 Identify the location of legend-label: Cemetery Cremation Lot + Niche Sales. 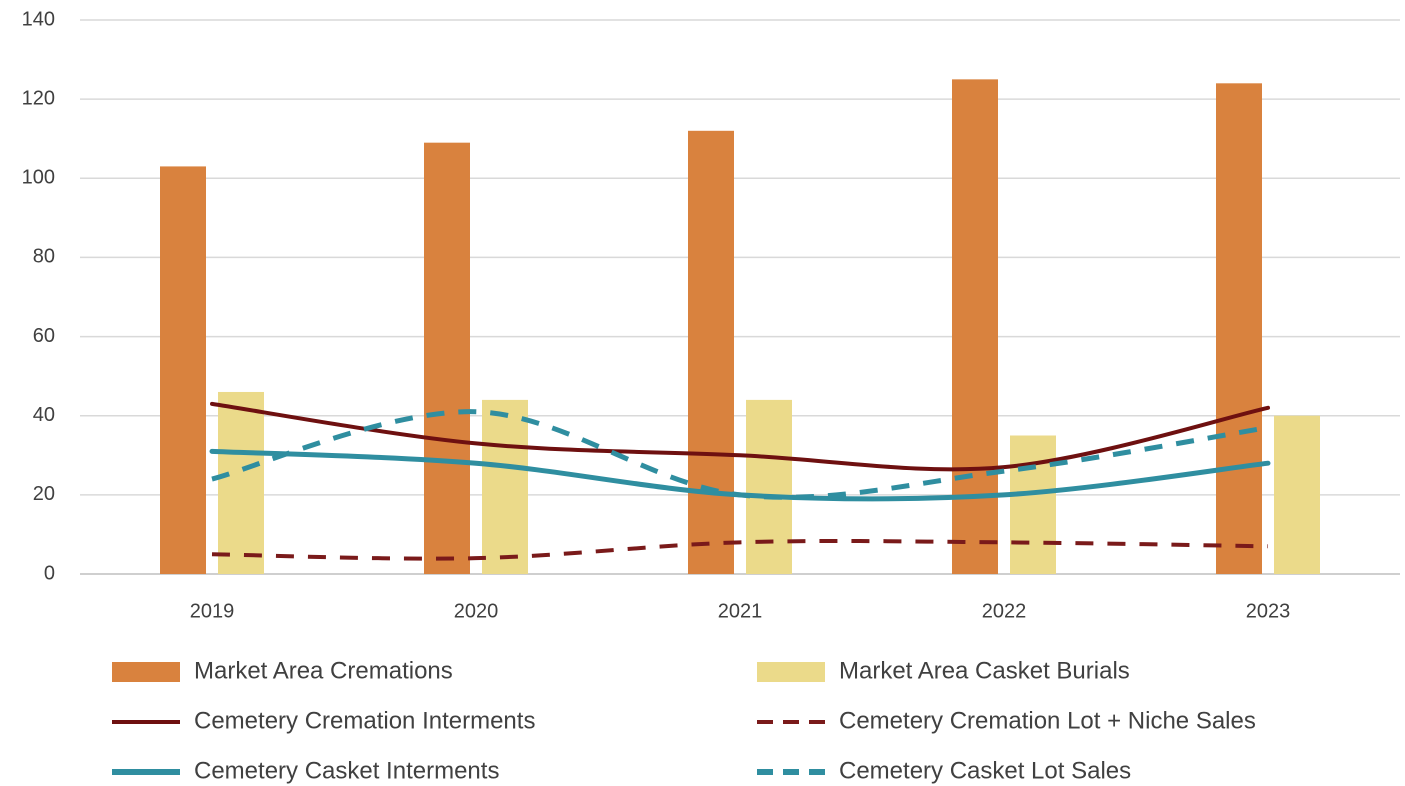
(1047, 720).